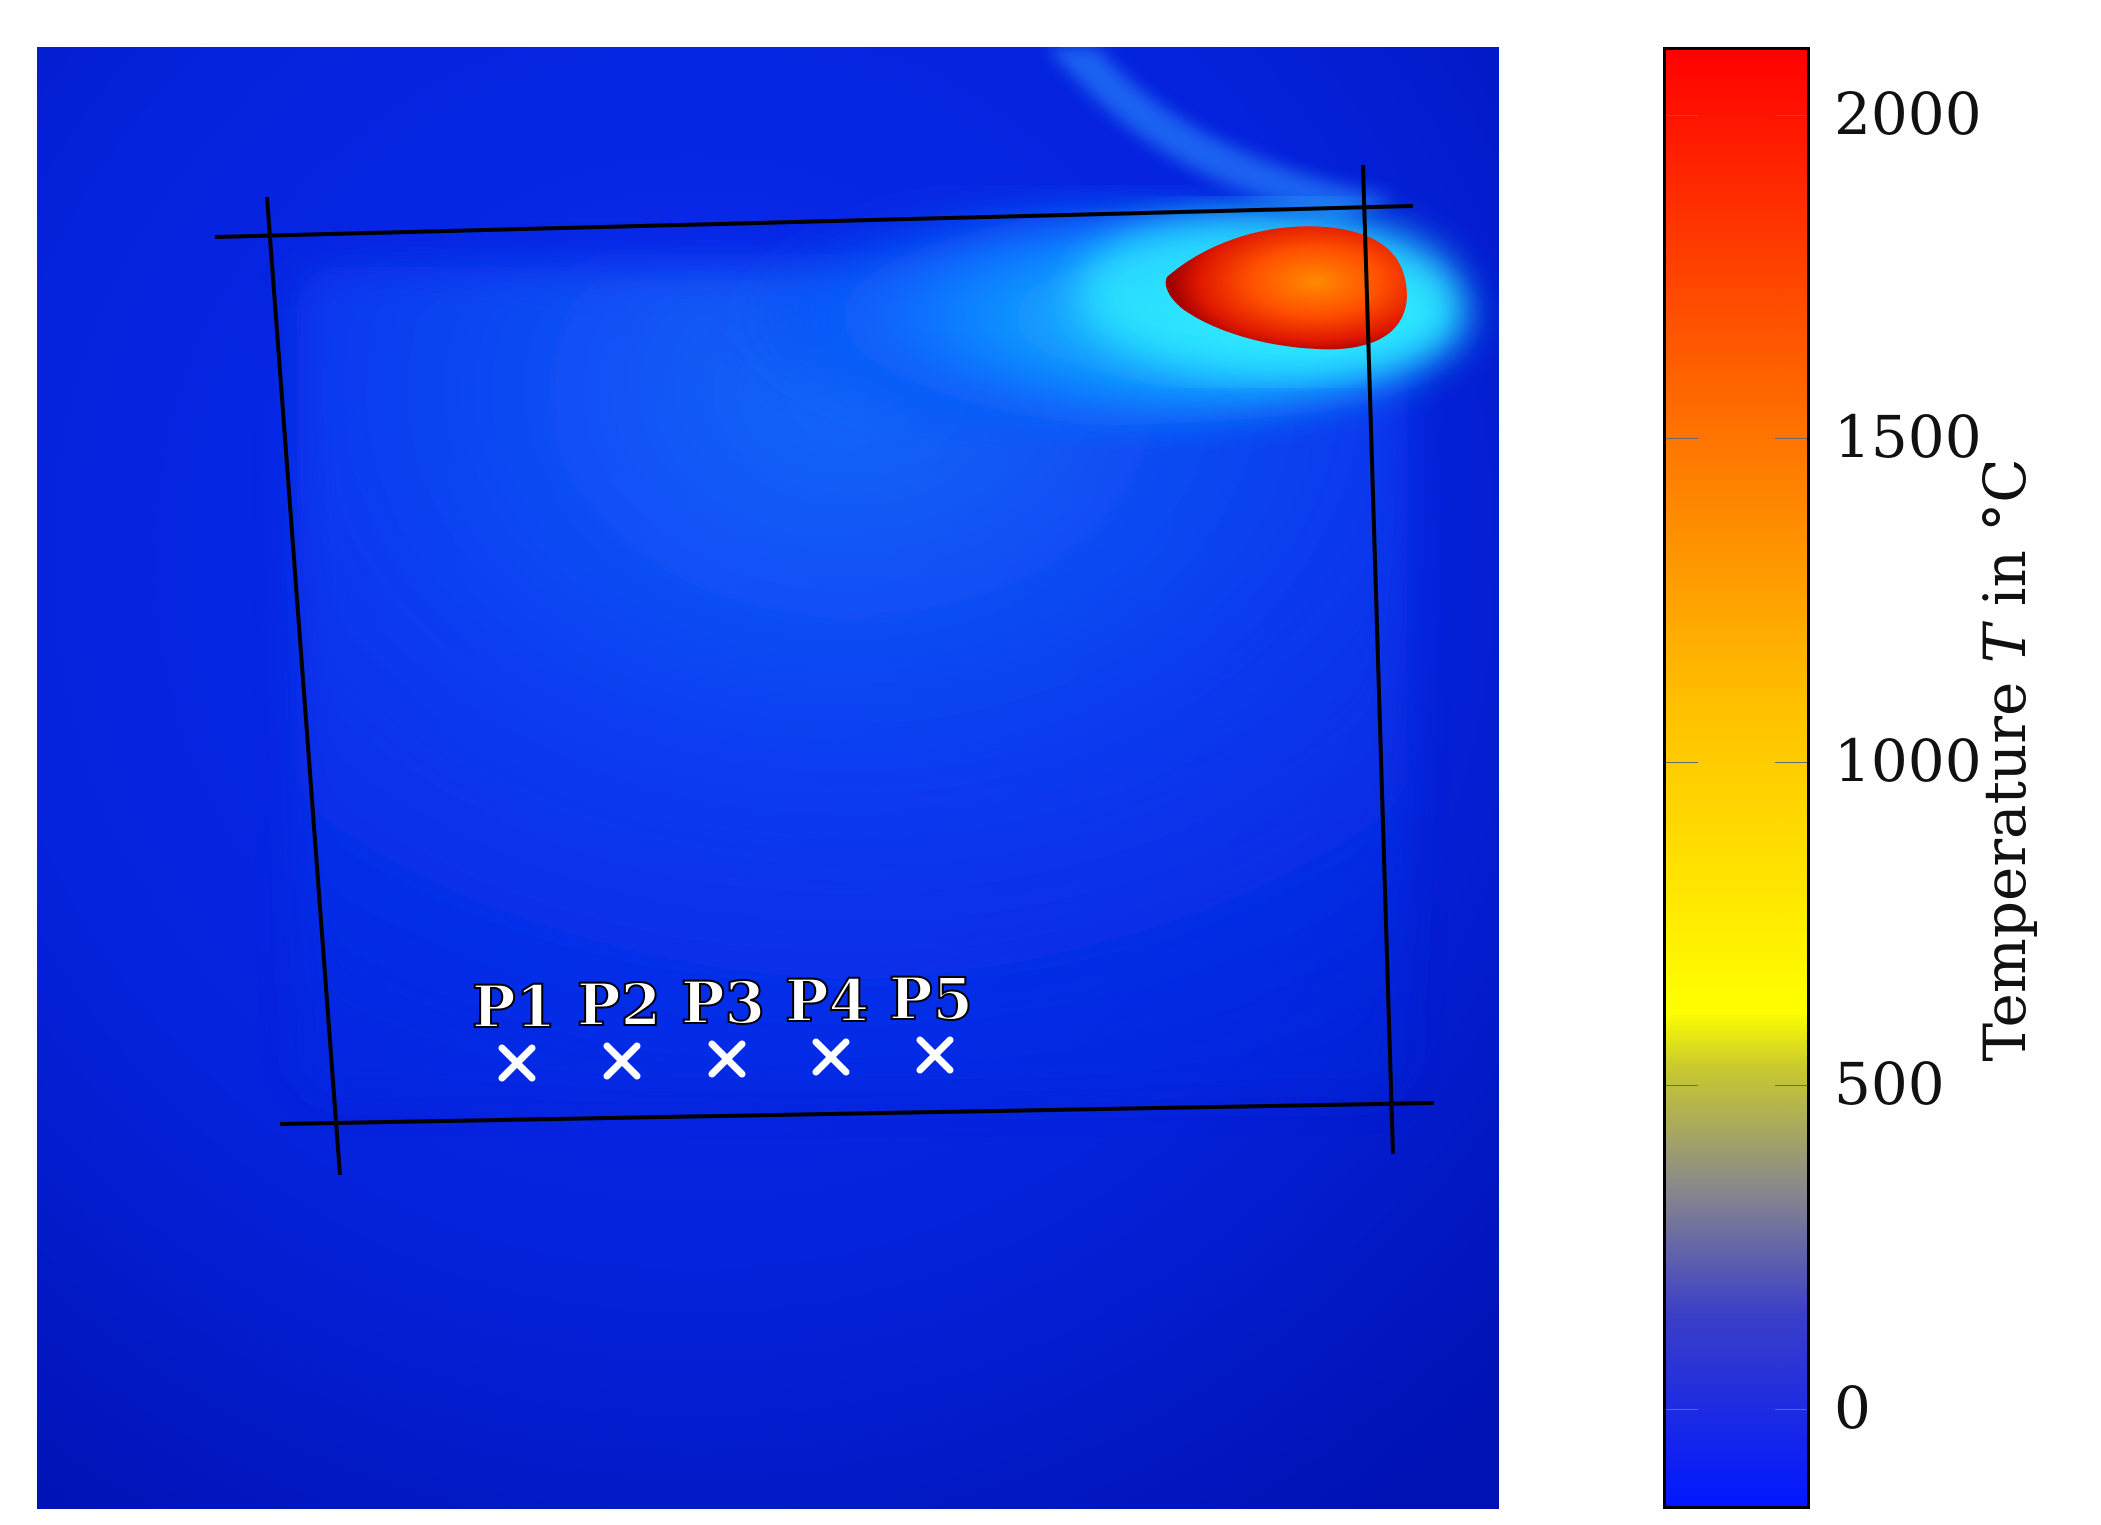 The width and height of the screenshot is (2101, 1525). Describe the element at coordinates (827, 1001) in the screenshot. I see `point-label-p4: P4` at that location.